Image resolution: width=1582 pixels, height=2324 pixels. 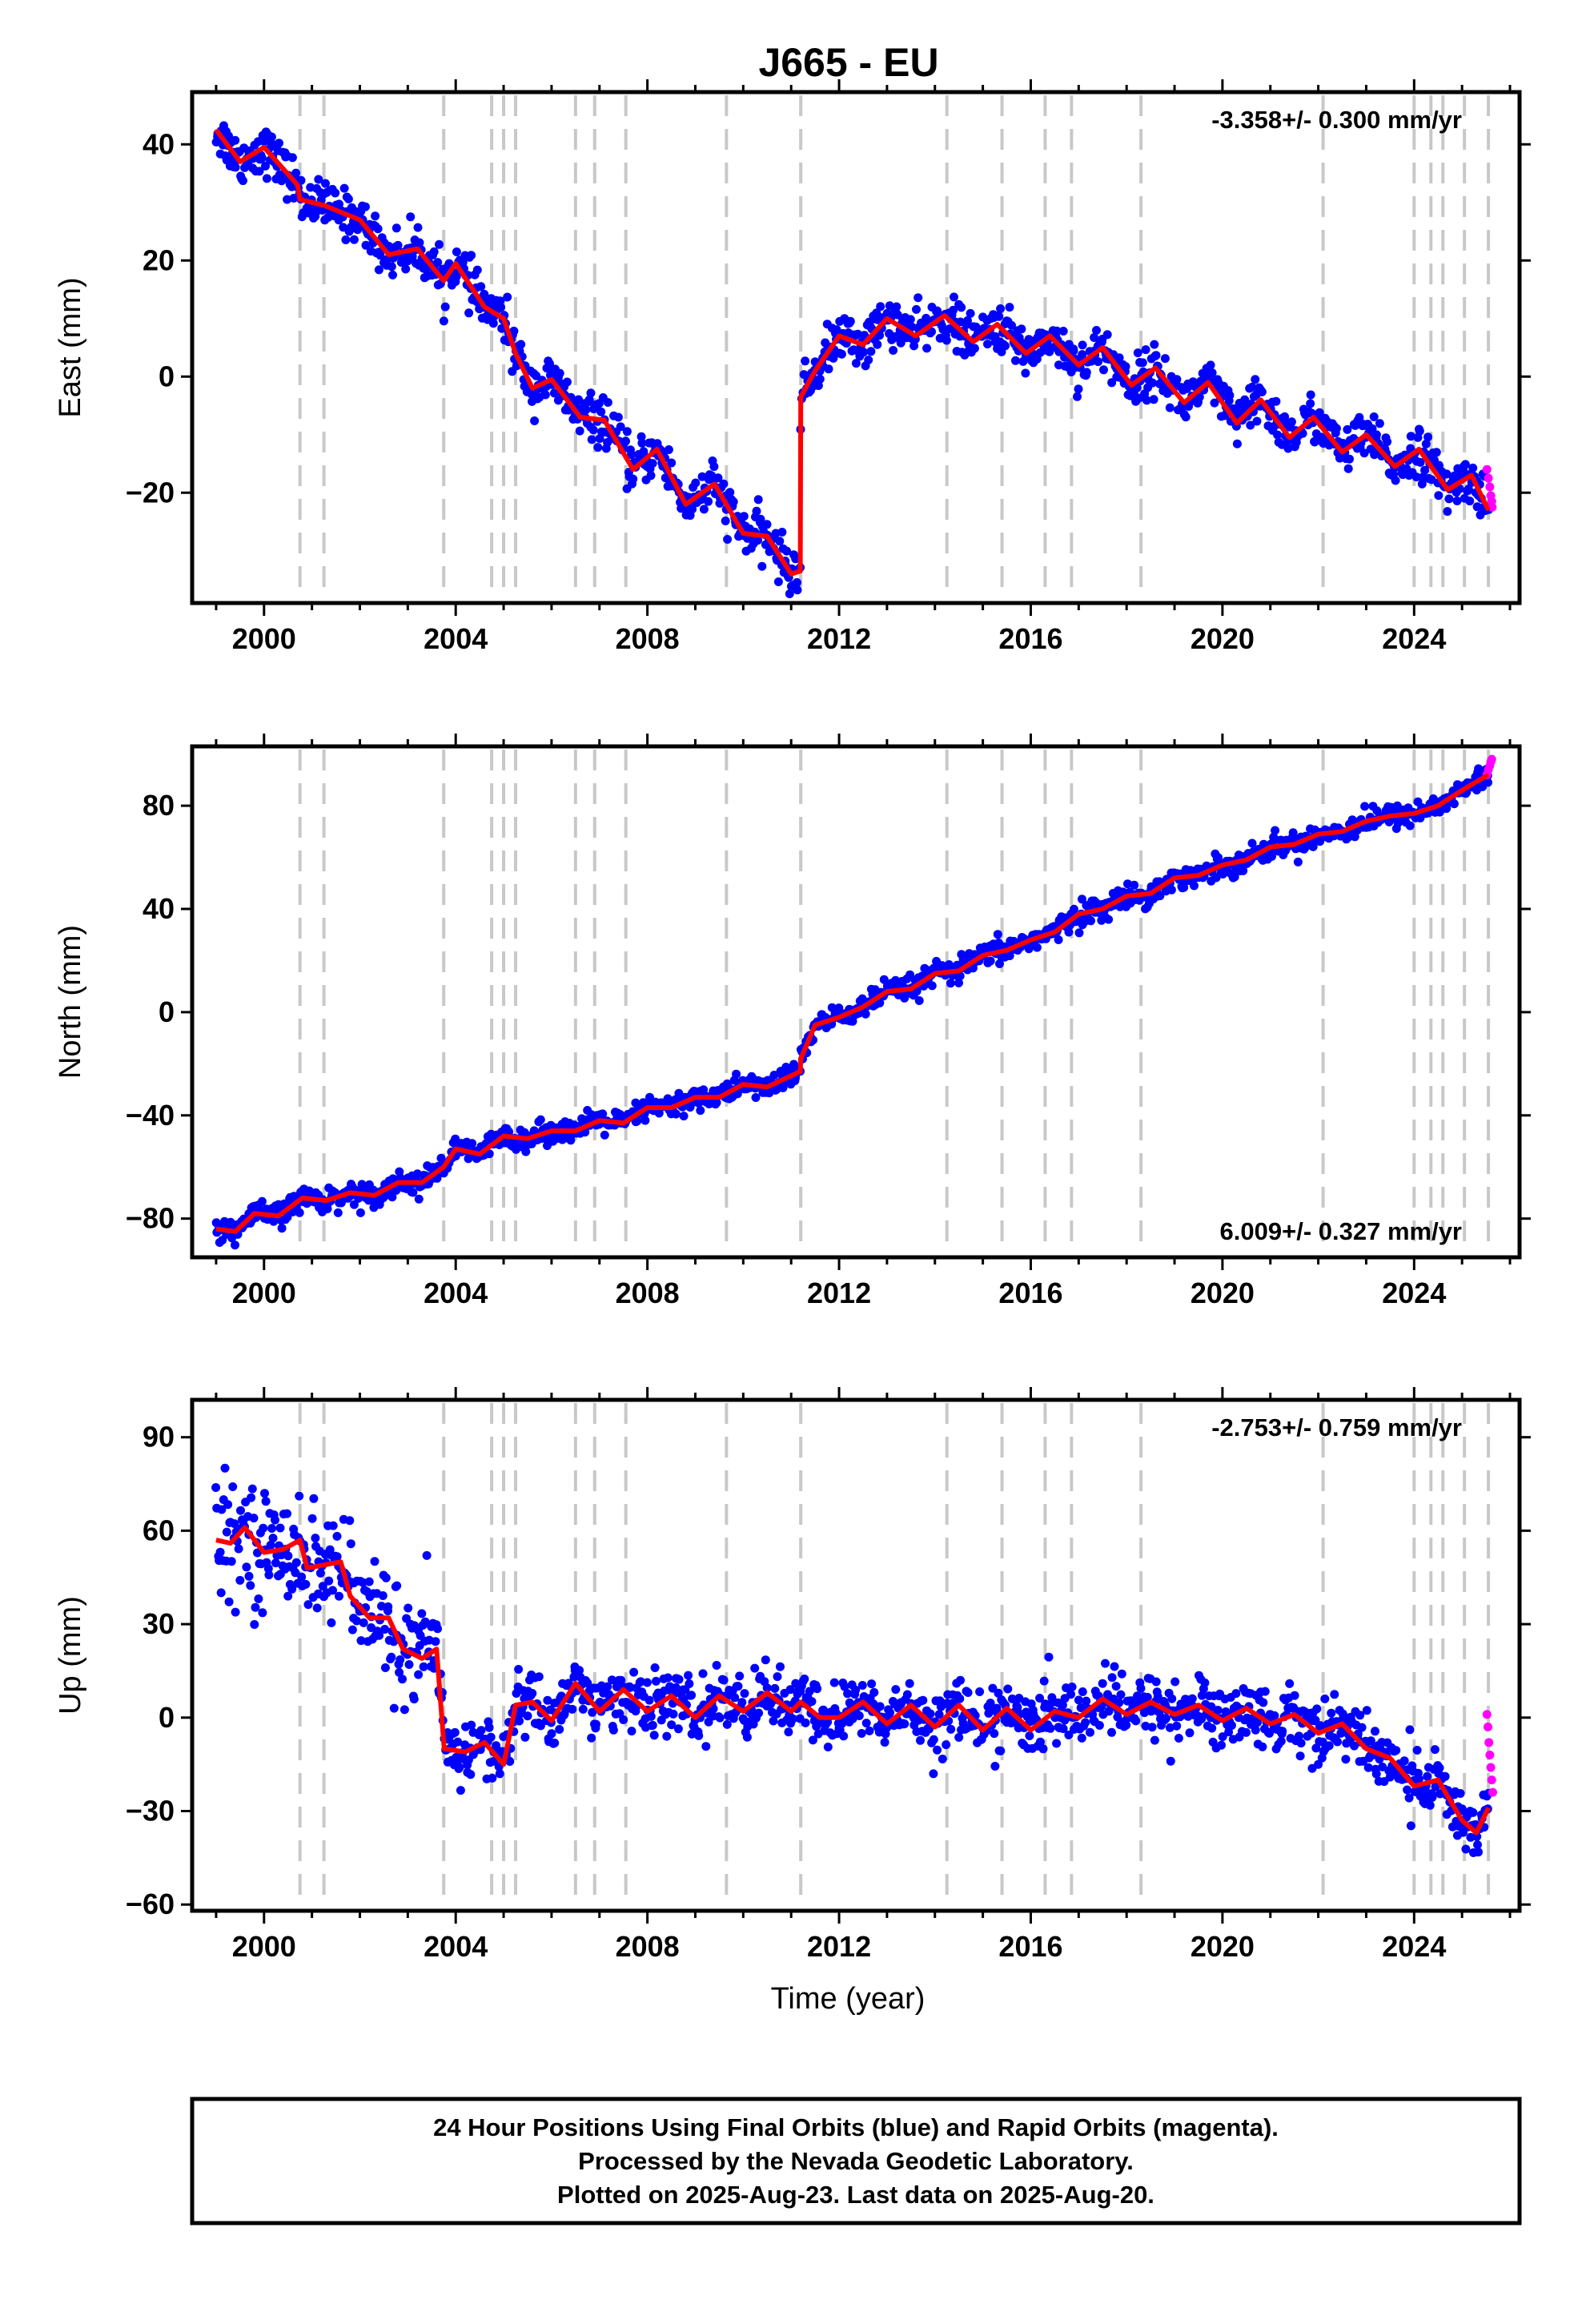 What do you see at coordinates (159, 1530) in the screenshot?
I see `y-tick-label: 60` at bounding box center [159, 1530].